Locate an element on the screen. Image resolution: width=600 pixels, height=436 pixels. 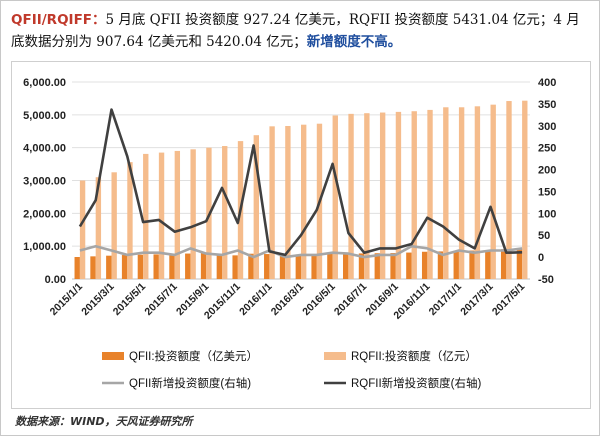
legend-label: QFII:投资额度（亿美元） is located at coordinates (193, 356).